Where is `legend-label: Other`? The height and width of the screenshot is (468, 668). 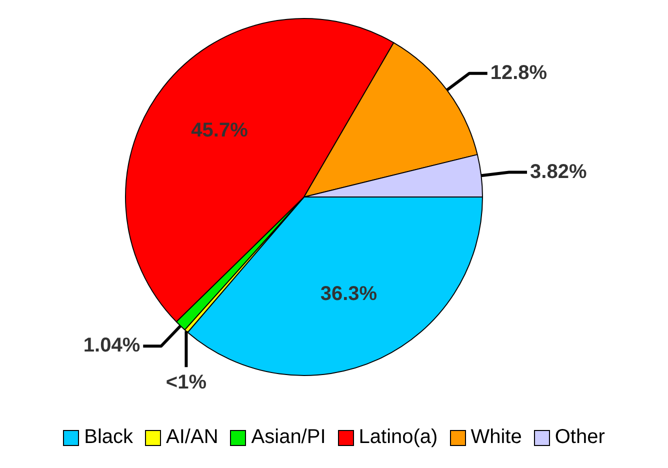 legend-label: Other is located at coordinates (579, 437).